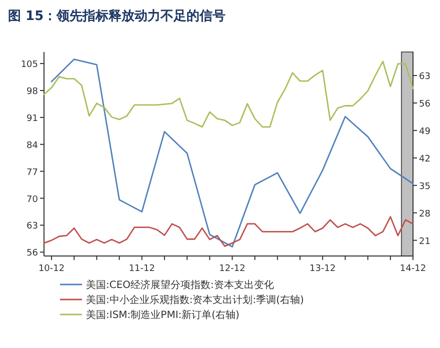  What do you see at coordinates (180, 285) in the screenshot?
I see `legend-label: 美国:CEO经济展望分项指数:资本支出变化` at bounding box center [180, 285].